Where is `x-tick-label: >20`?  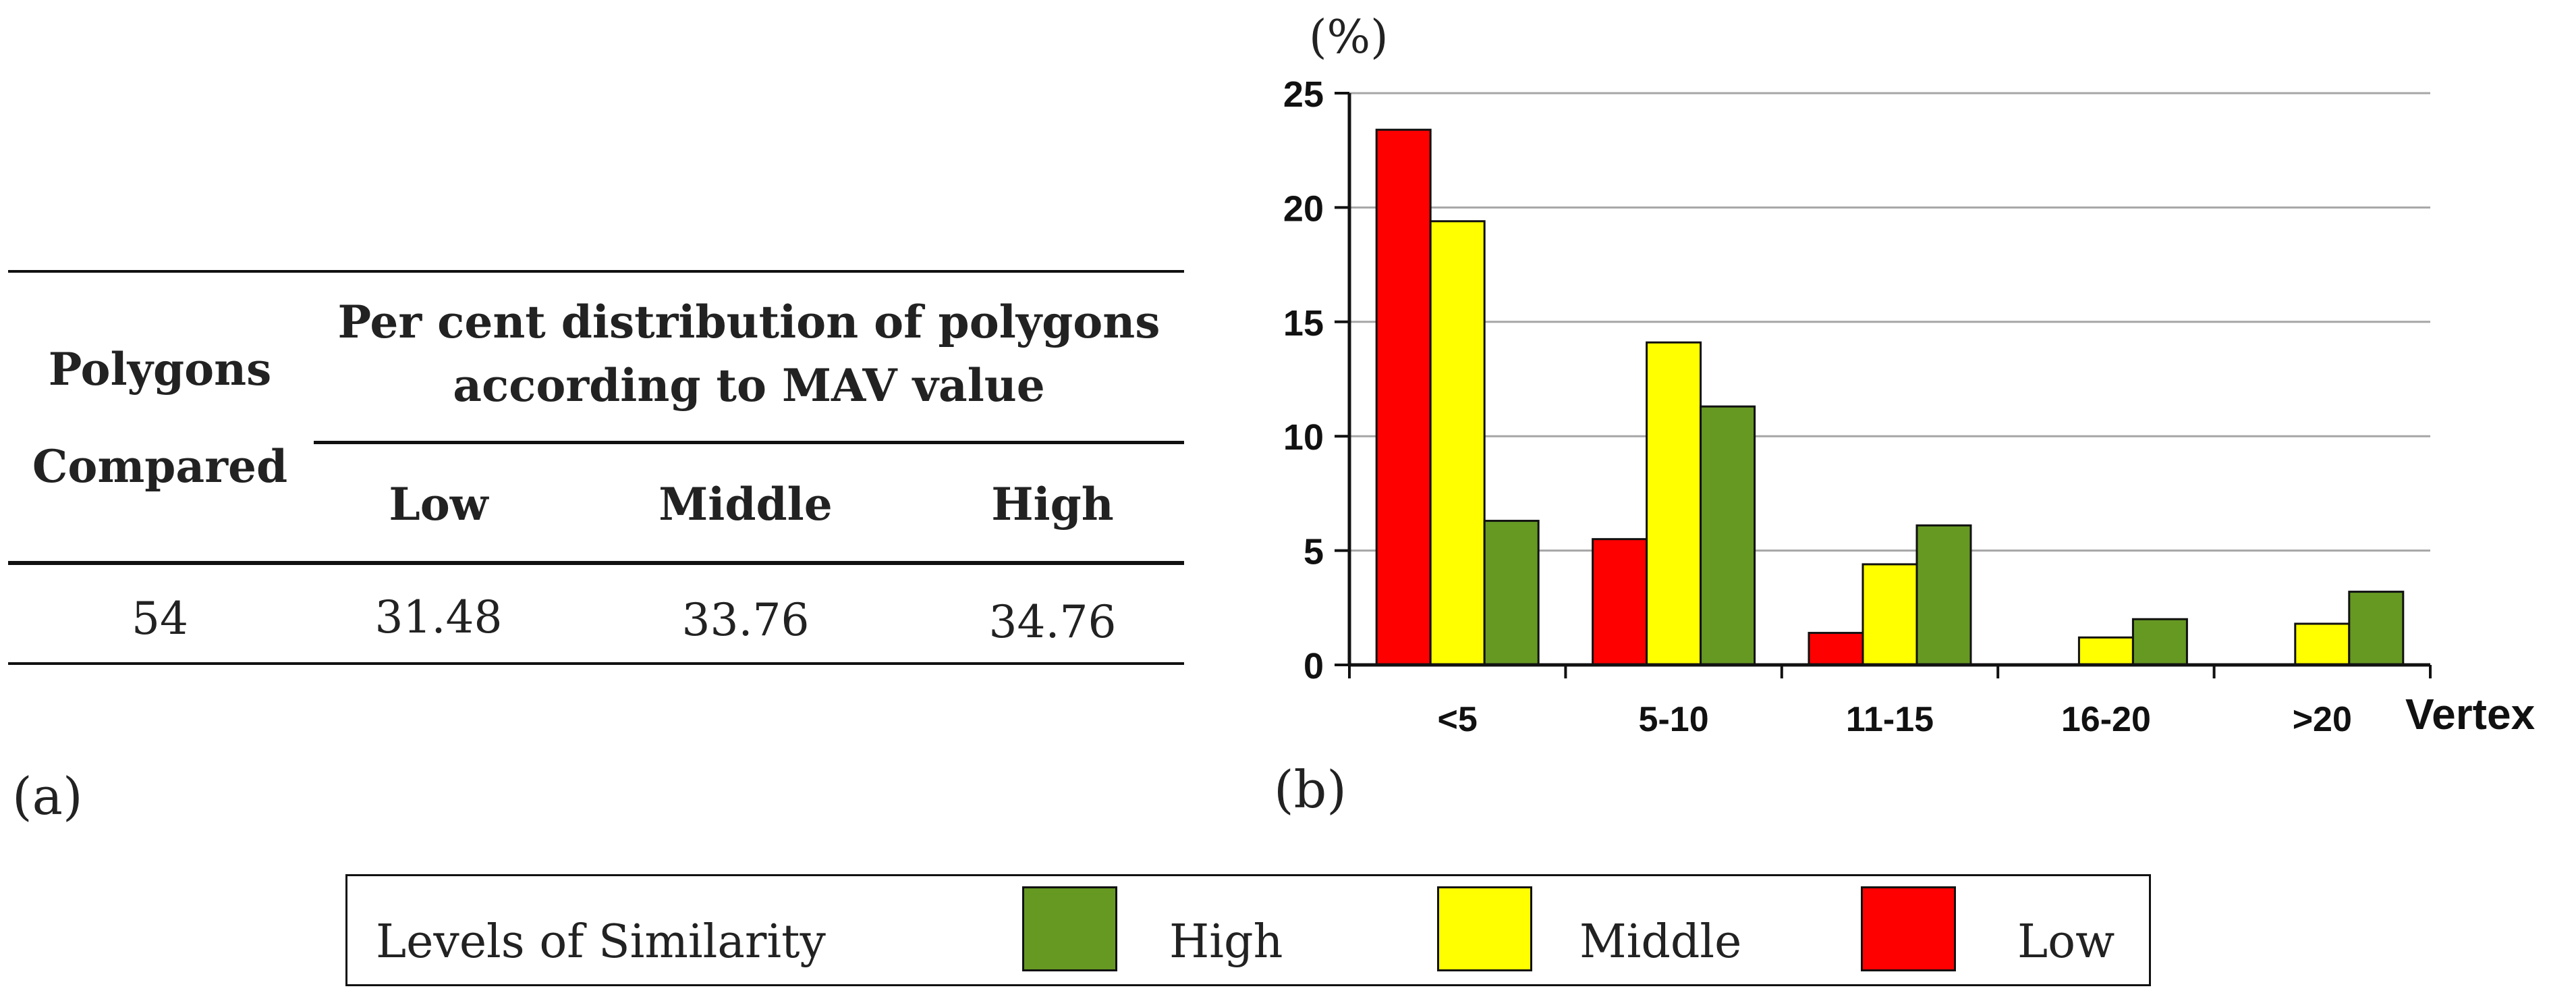 x-tick-label: >20 is located at coordinates (2322, 719).